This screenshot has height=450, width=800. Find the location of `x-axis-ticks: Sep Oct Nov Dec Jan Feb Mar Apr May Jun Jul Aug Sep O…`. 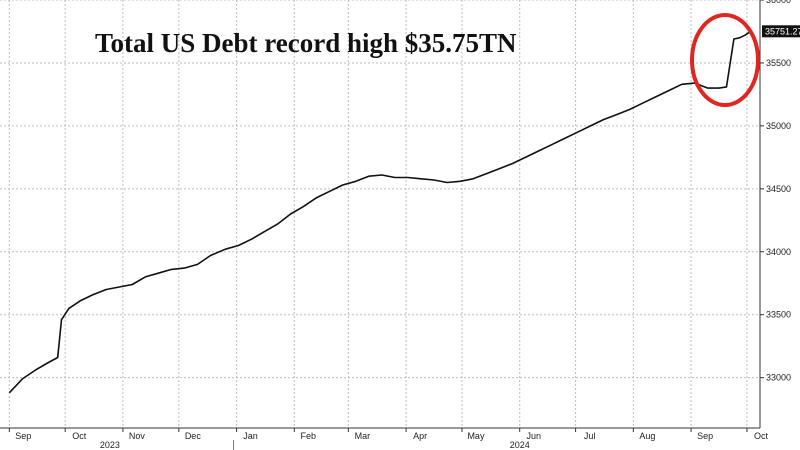

x-axis-ticks: Sep Oct Nov Dec Jan Feb Mar Apr May Jun Jul Aug Sep O… is located at coordinates (388, 439).